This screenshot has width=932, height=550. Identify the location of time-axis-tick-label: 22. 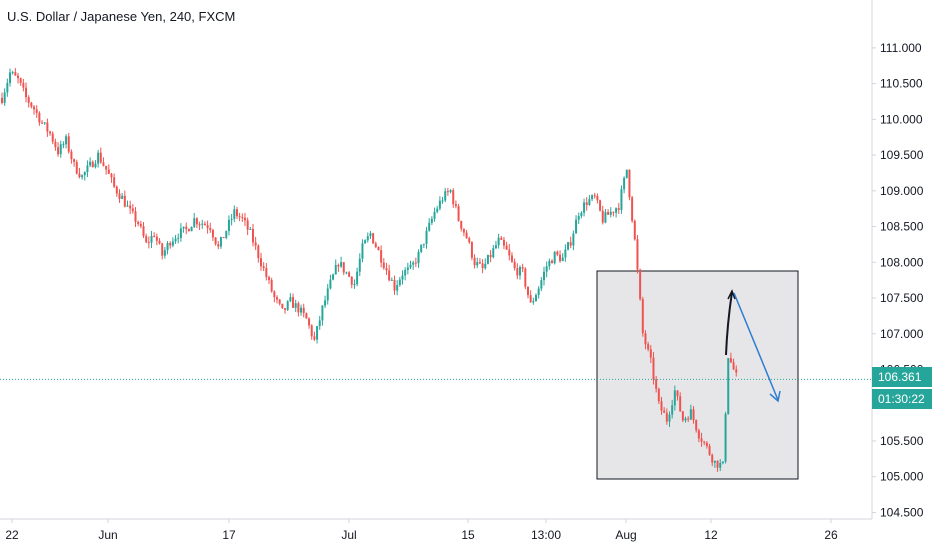
(12, 535).